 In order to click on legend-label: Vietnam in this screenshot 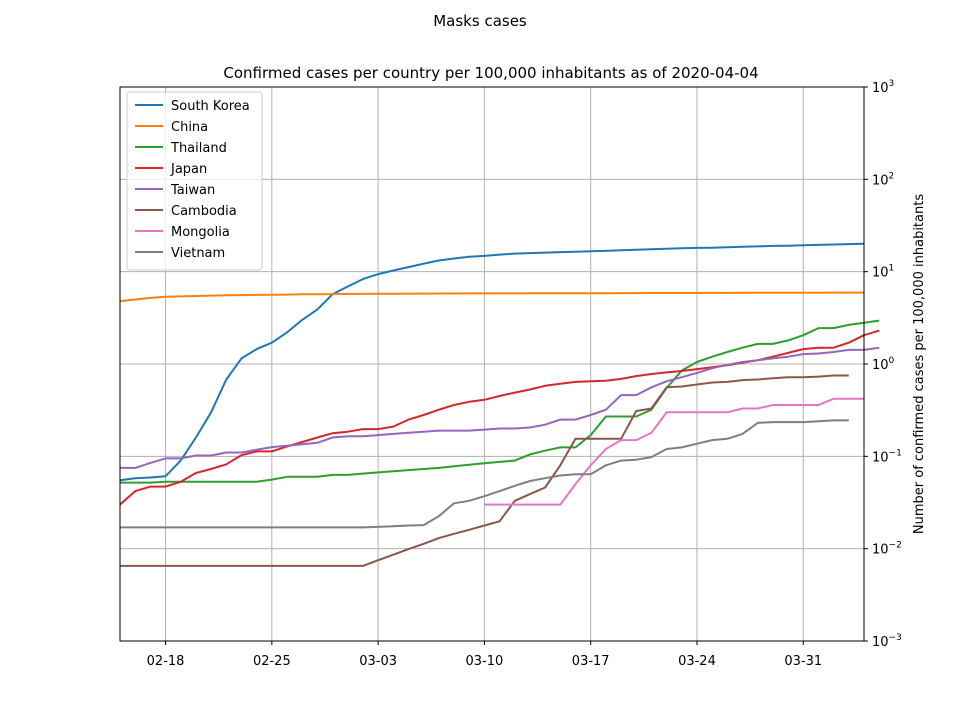, I will do `click(198, 253)`.